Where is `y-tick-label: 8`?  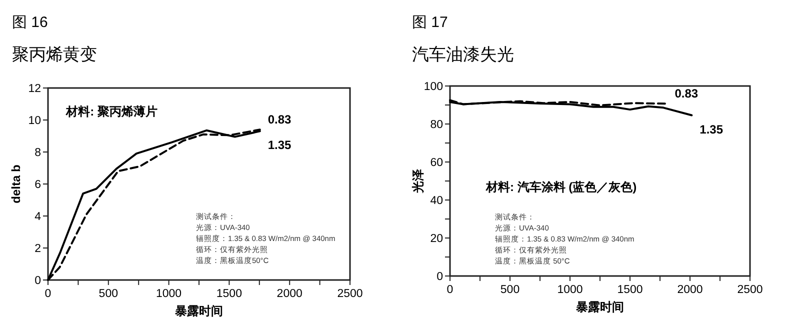 y-tick-label: 8 is located at coordinates (37, 153).